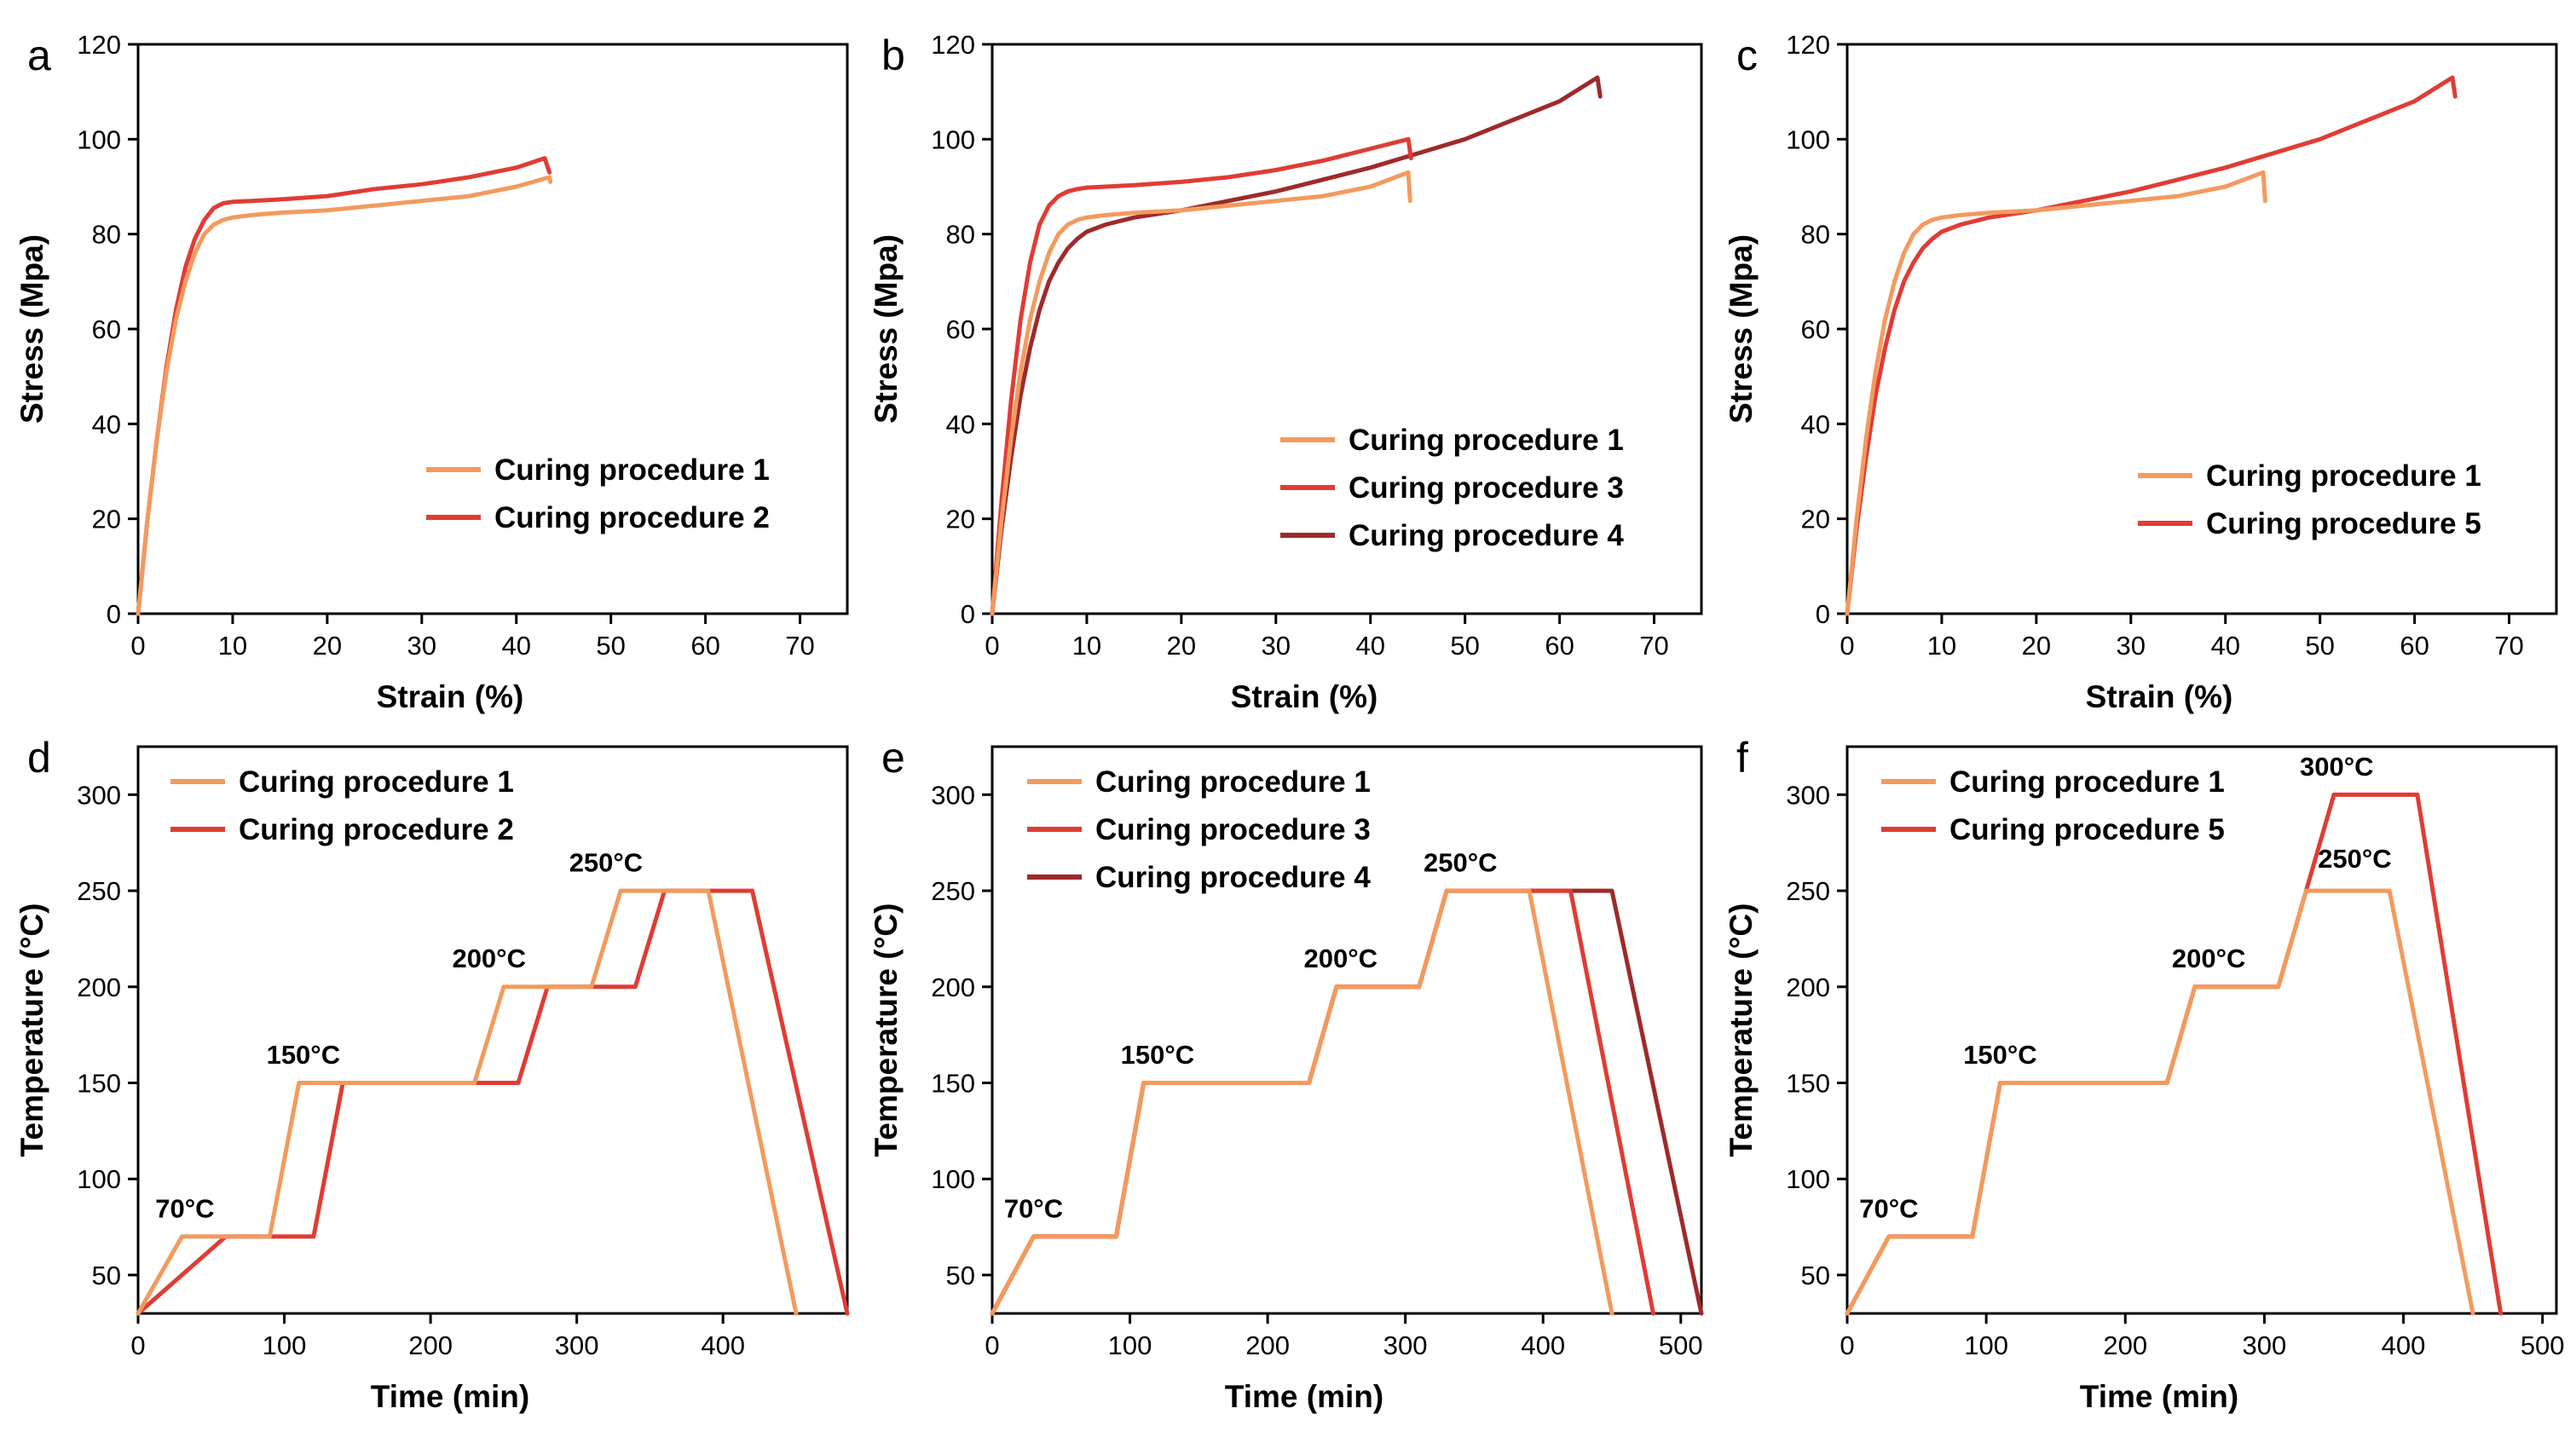  What do you see at coordinates (893, 55) in the screenshot?
I see `panel-letter: b` at bounding box center [893, 55].